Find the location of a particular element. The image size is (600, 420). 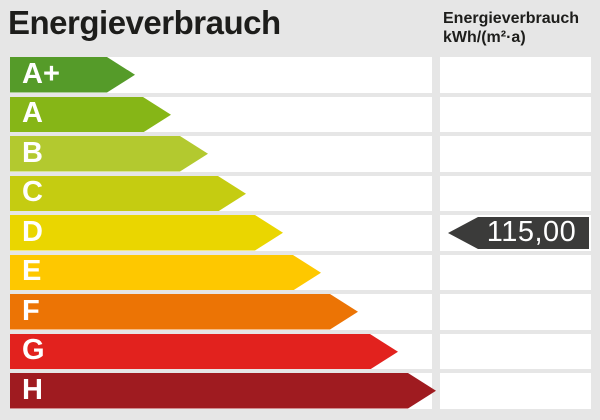

energy-class-arrow: D is located at coordinates (146, 233).